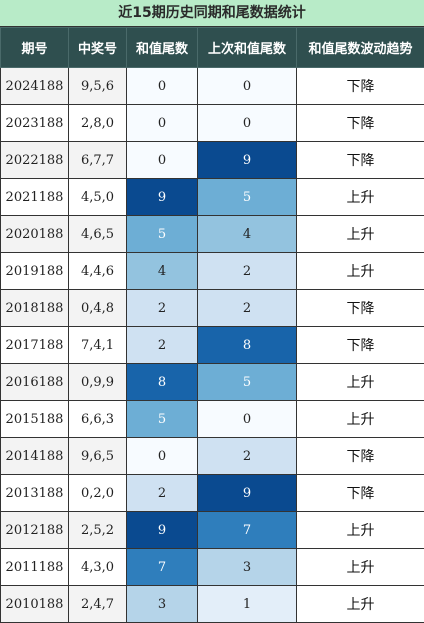 The image size is (424, 623). What do you see at coordinates (35, 567) in the screenshot?
I see `period-cell: 2011188` at bounding box center [35, 567].